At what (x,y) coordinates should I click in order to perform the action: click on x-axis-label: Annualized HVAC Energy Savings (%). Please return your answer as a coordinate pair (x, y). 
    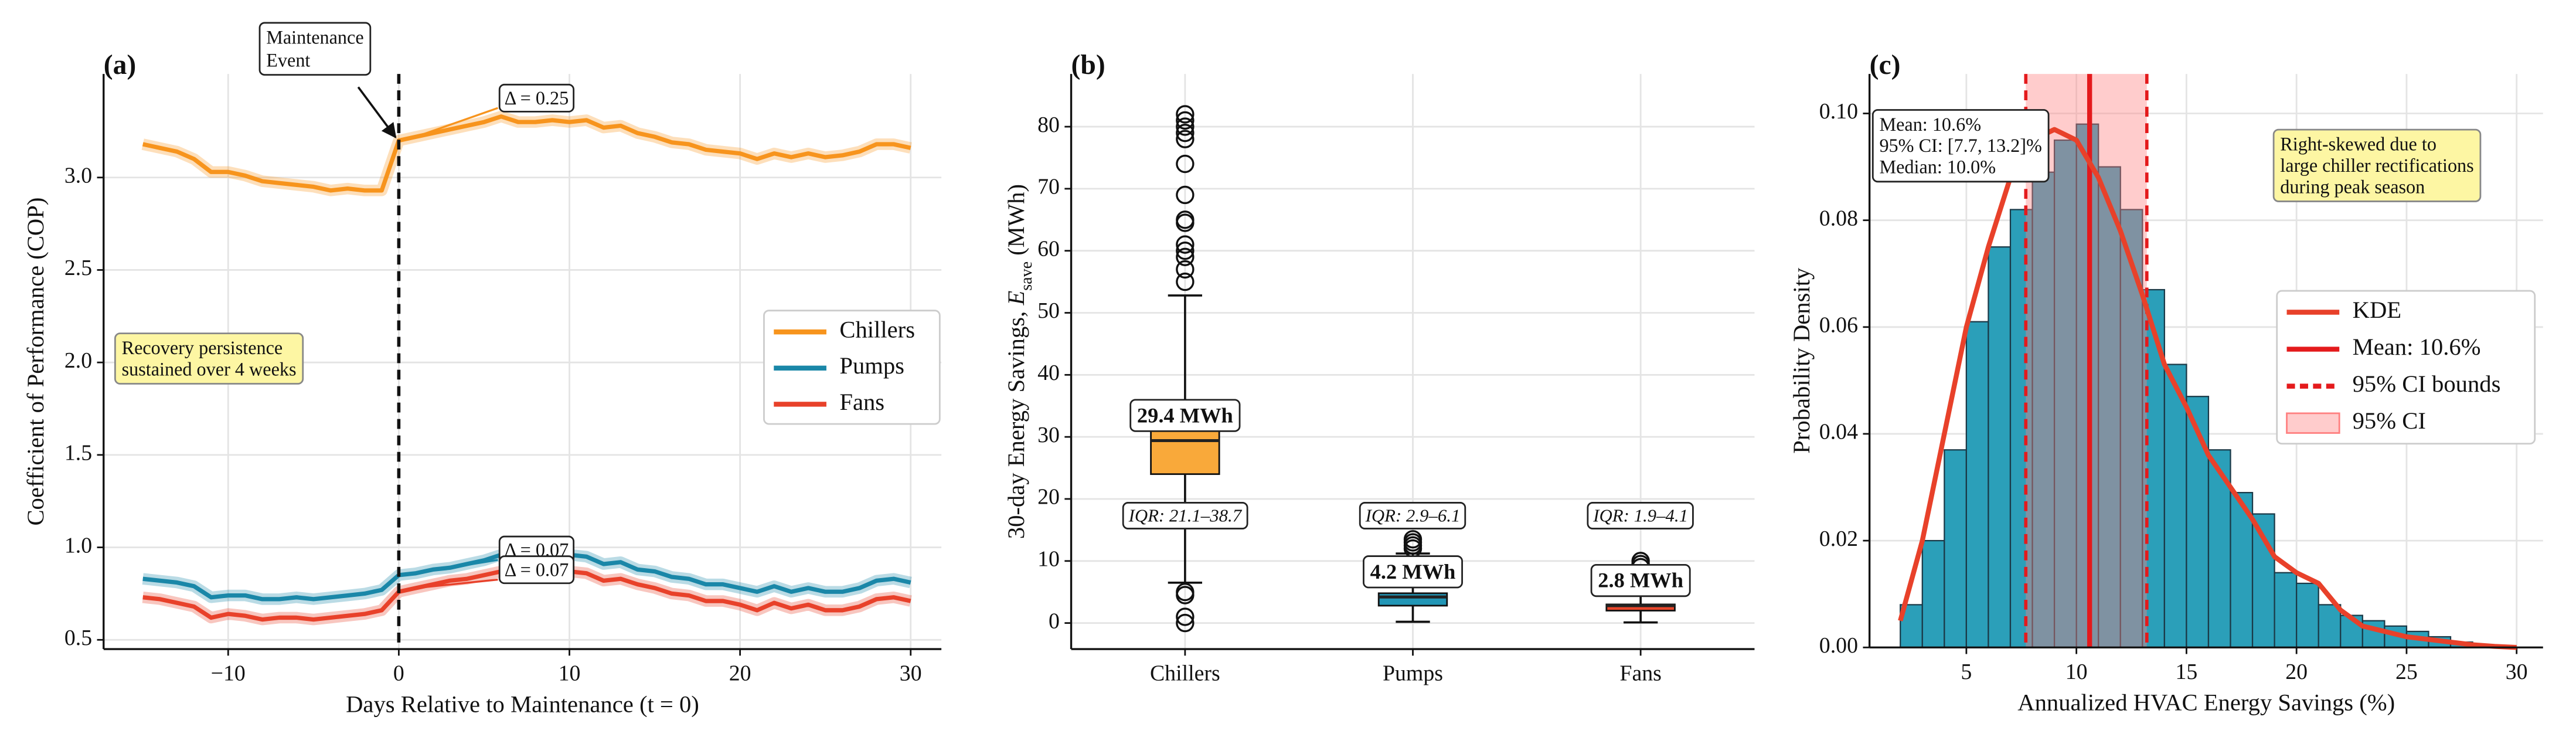
    Looking at the image, I should click on (2206, 703).